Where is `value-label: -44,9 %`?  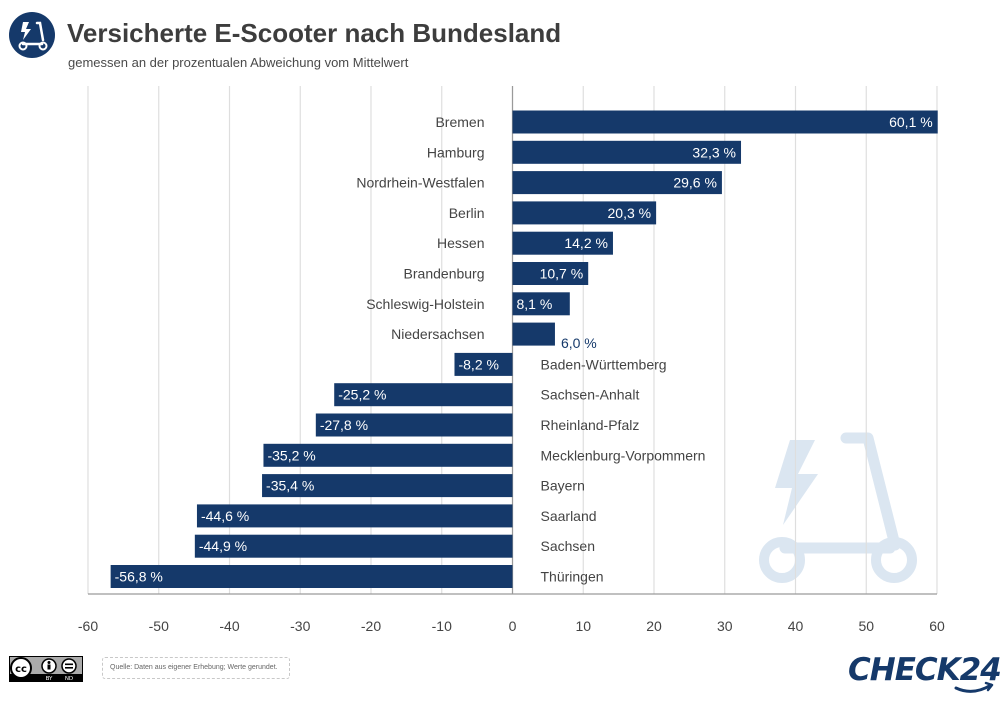
value-label: -44,9 % is located at coordinates (223, 546).